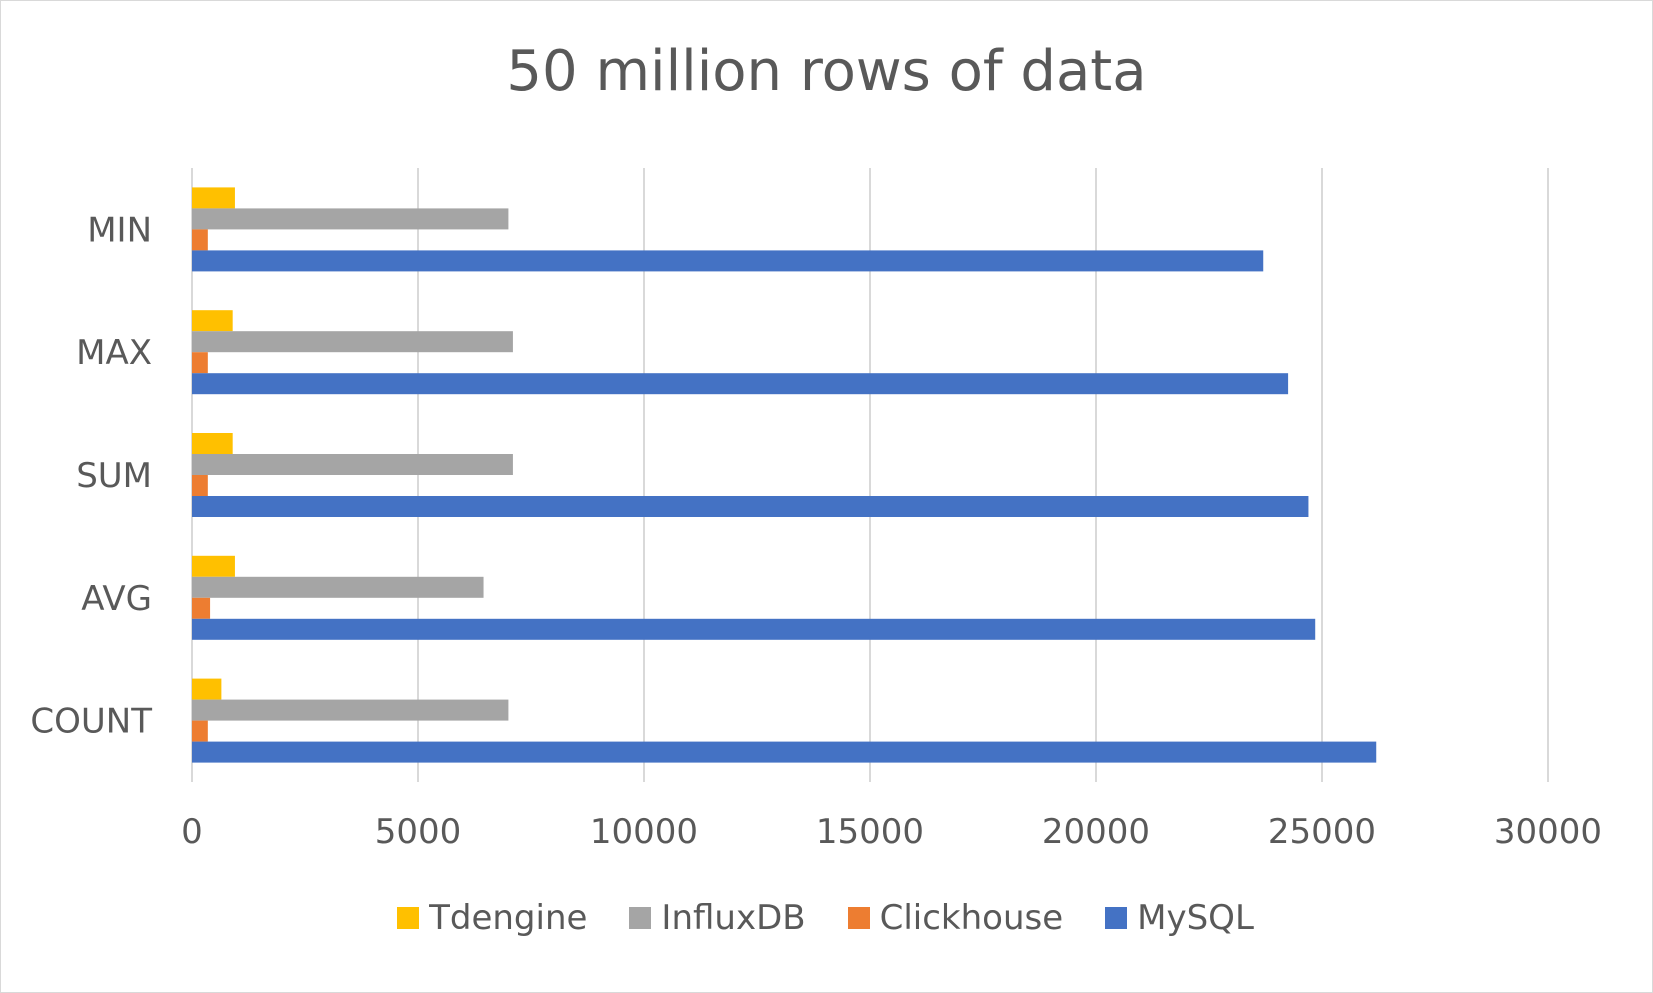 This screenshot has height=993, width=1653. I want to click on category-label-avg: AVG, so click(116, 599).